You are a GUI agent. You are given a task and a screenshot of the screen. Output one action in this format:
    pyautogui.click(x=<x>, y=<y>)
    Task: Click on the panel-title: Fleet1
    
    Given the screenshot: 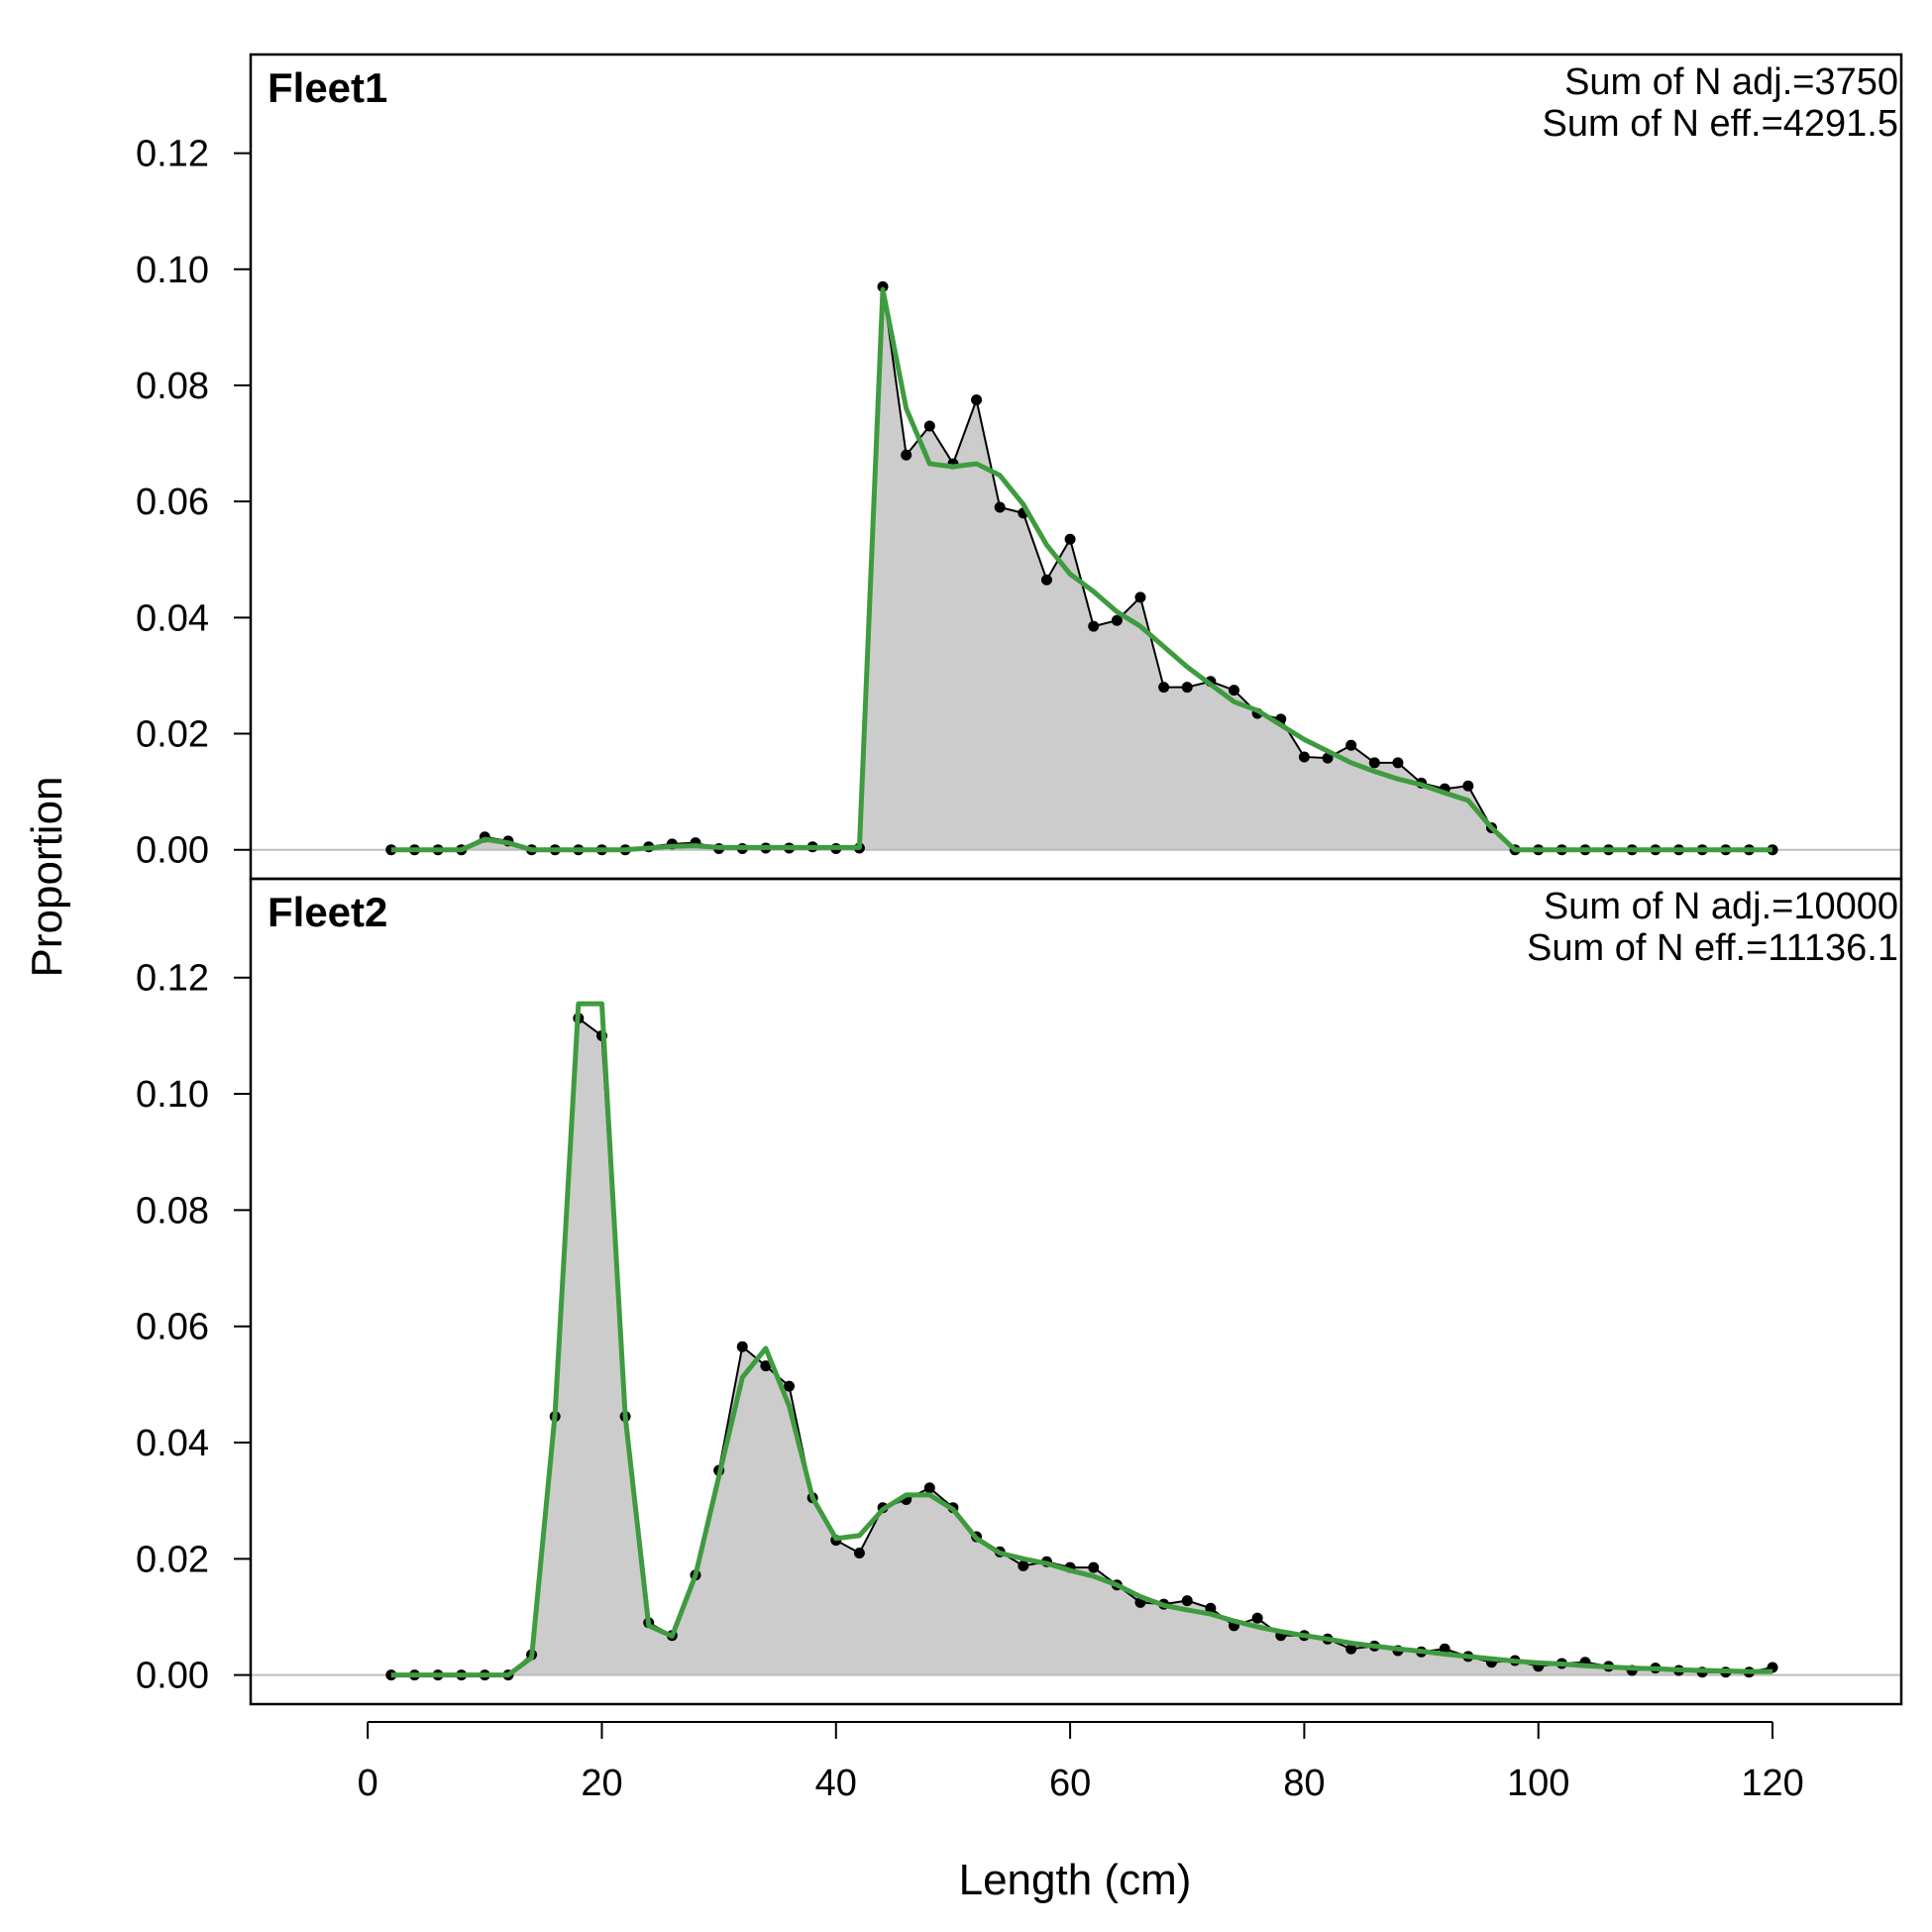 What is the action you would take?
    pyautogui.click(x=327, y=88)
    